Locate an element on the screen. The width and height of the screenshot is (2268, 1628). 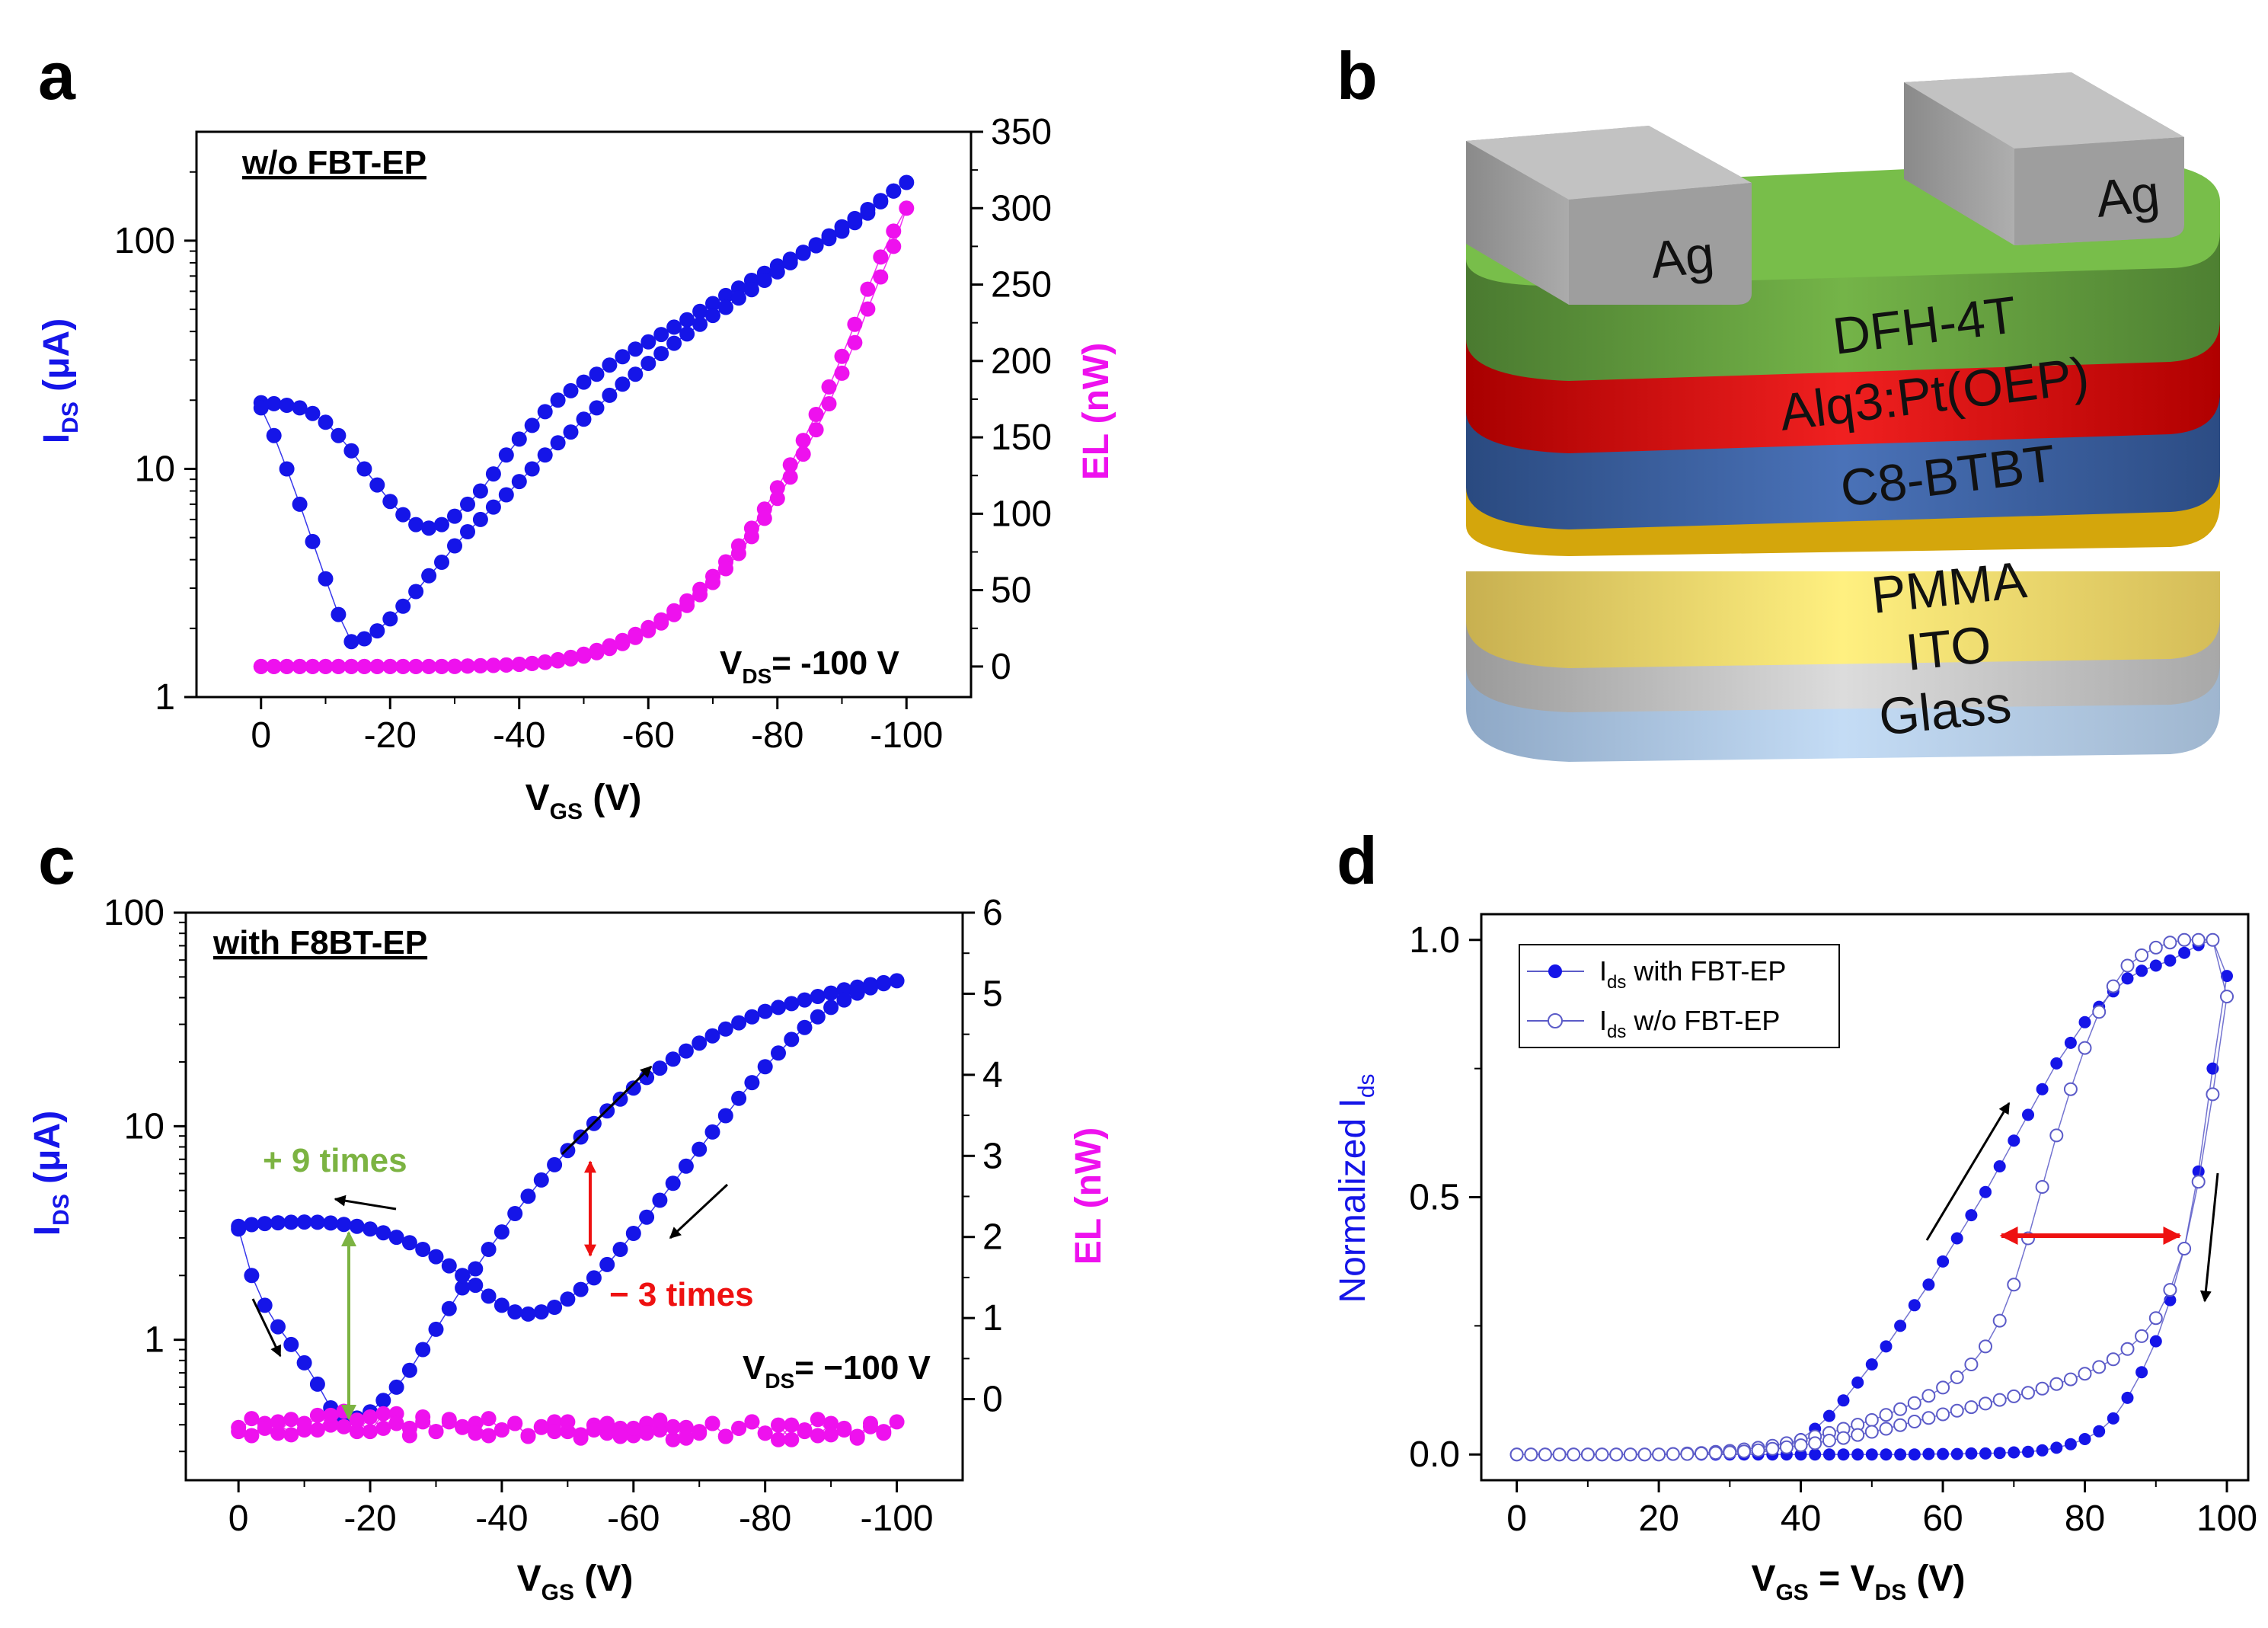
legend-marker-open is located at coordinates (1555, 1020).